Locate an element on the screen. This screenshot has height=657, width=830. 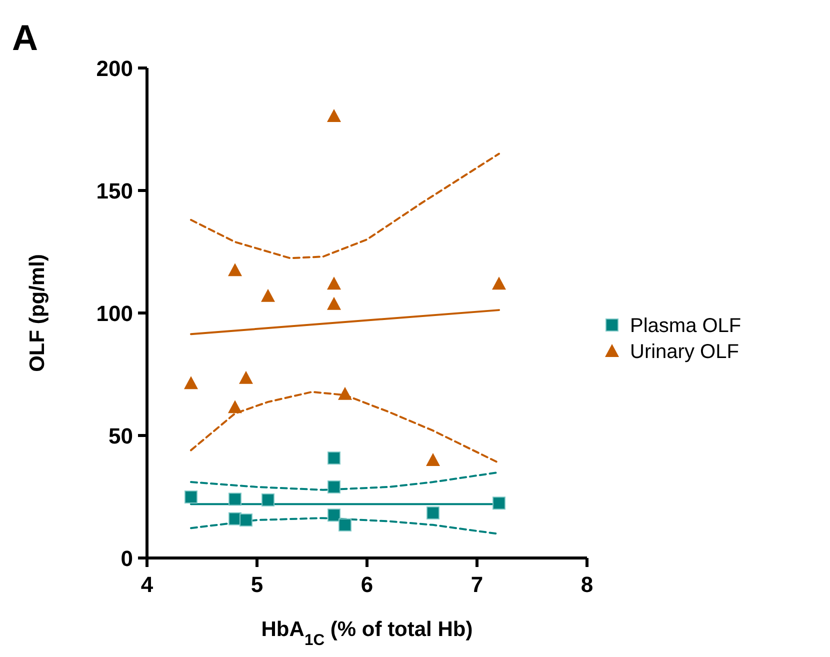
chart-title: A is located at coordinates (25, 37).